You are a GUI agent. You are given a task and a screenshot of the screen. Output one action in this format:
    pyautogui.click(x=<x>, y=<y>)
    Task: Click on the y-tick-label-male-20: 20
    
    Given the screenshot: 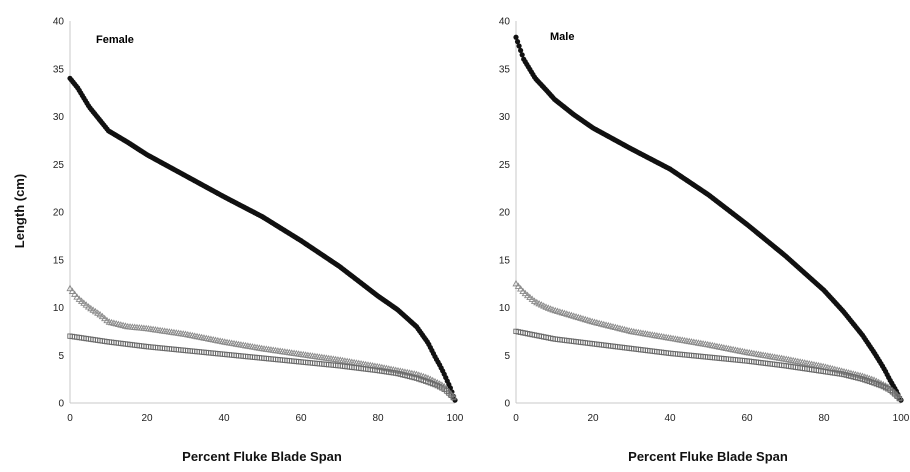 What is the action you would take?
    pyautogui.click(x=505, y=213)
    